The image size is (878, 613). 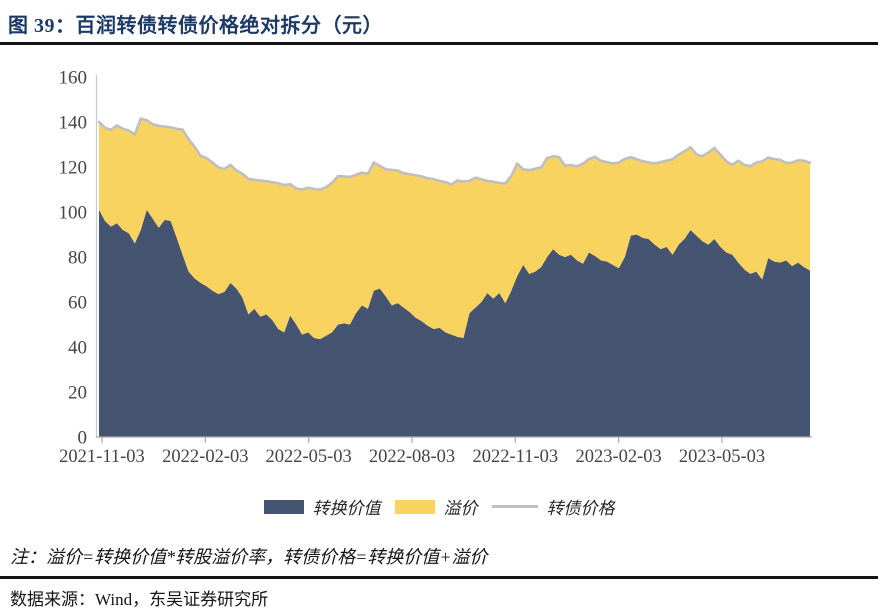 I want to click on y-tick-label: 40, so click(x=77, y=348).